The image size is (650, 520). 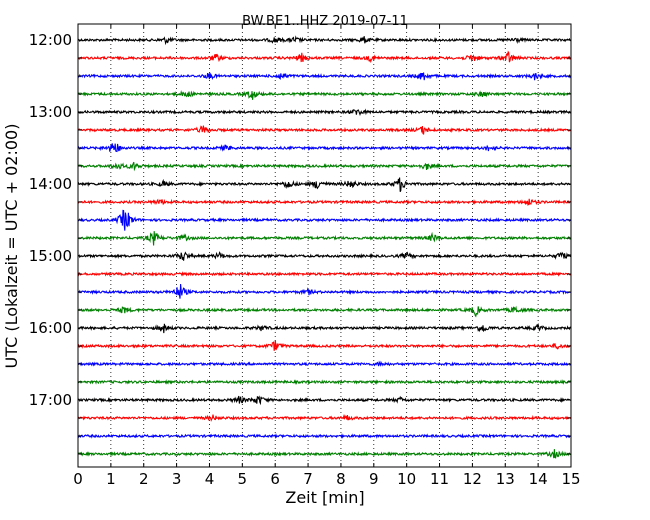 What do you see at coordinates (11, 246) in the screenshot?
I see `y-axis-title: UTC (Lokalzeit = UTC + 02:00)` at bounding box center [11, 246].